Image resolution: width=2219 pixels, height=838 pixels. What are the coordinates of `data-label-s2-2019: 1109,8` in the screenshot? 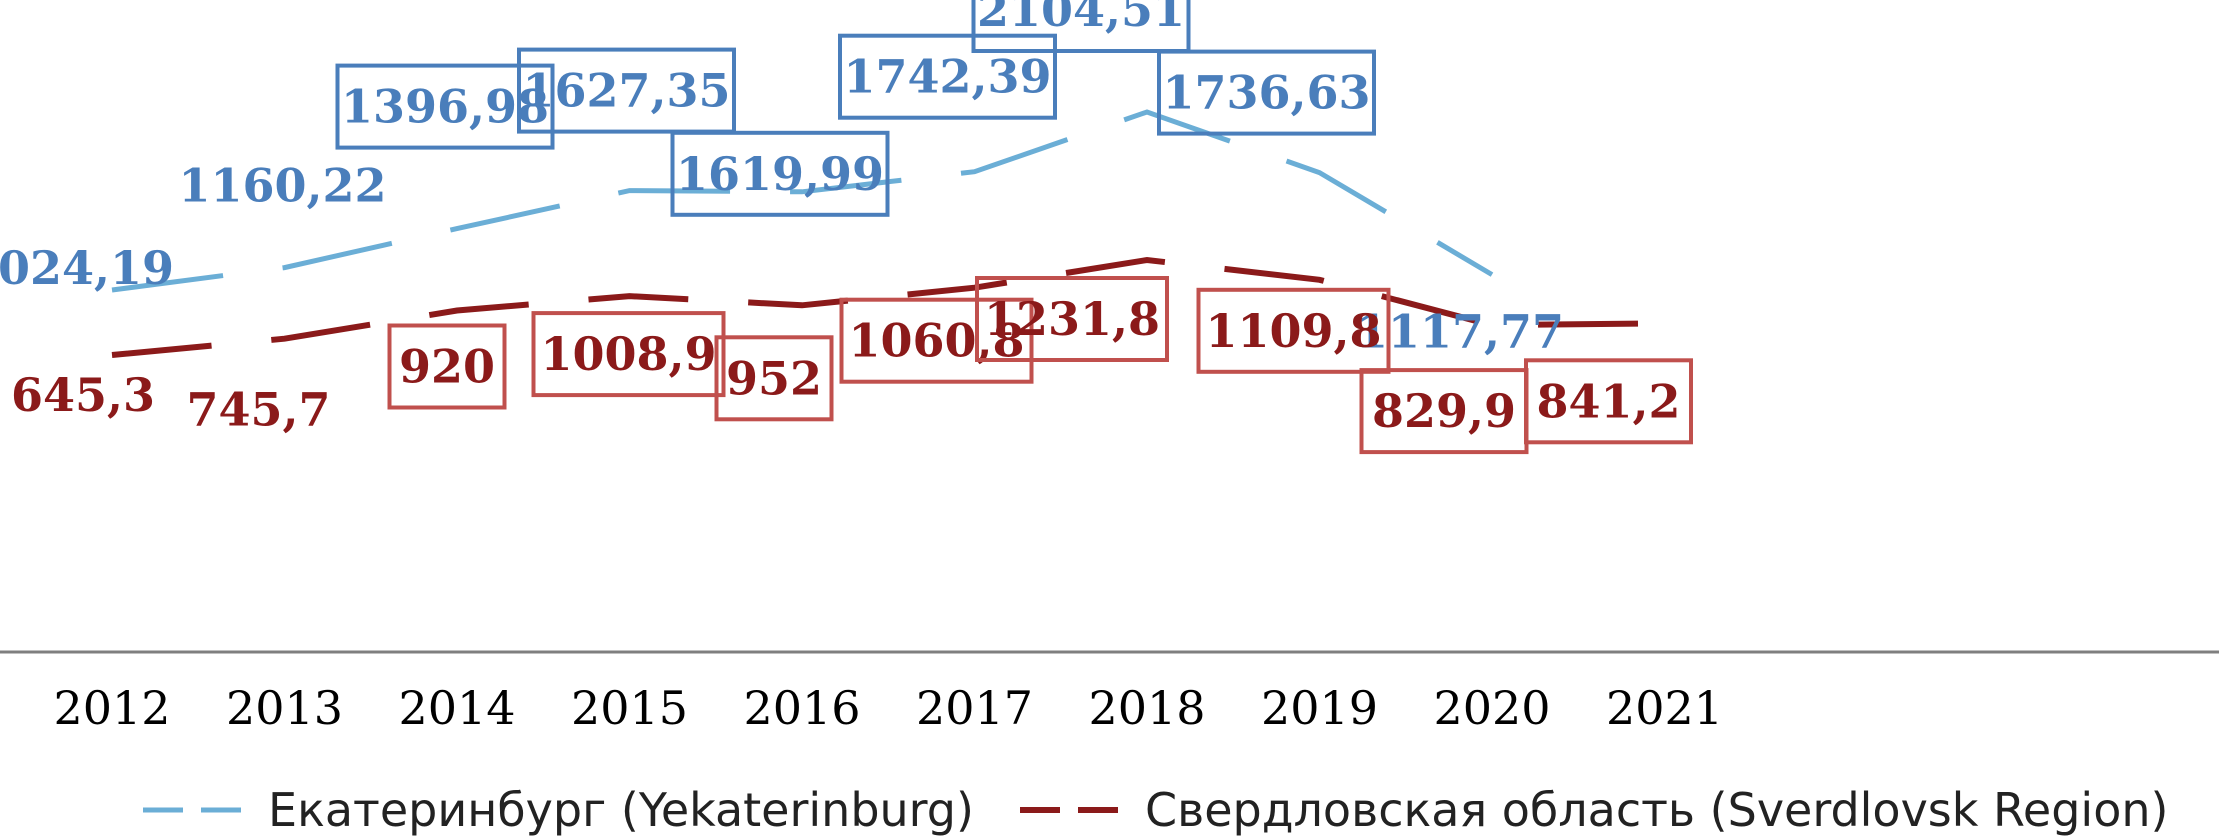 It's located at (1293, 331).